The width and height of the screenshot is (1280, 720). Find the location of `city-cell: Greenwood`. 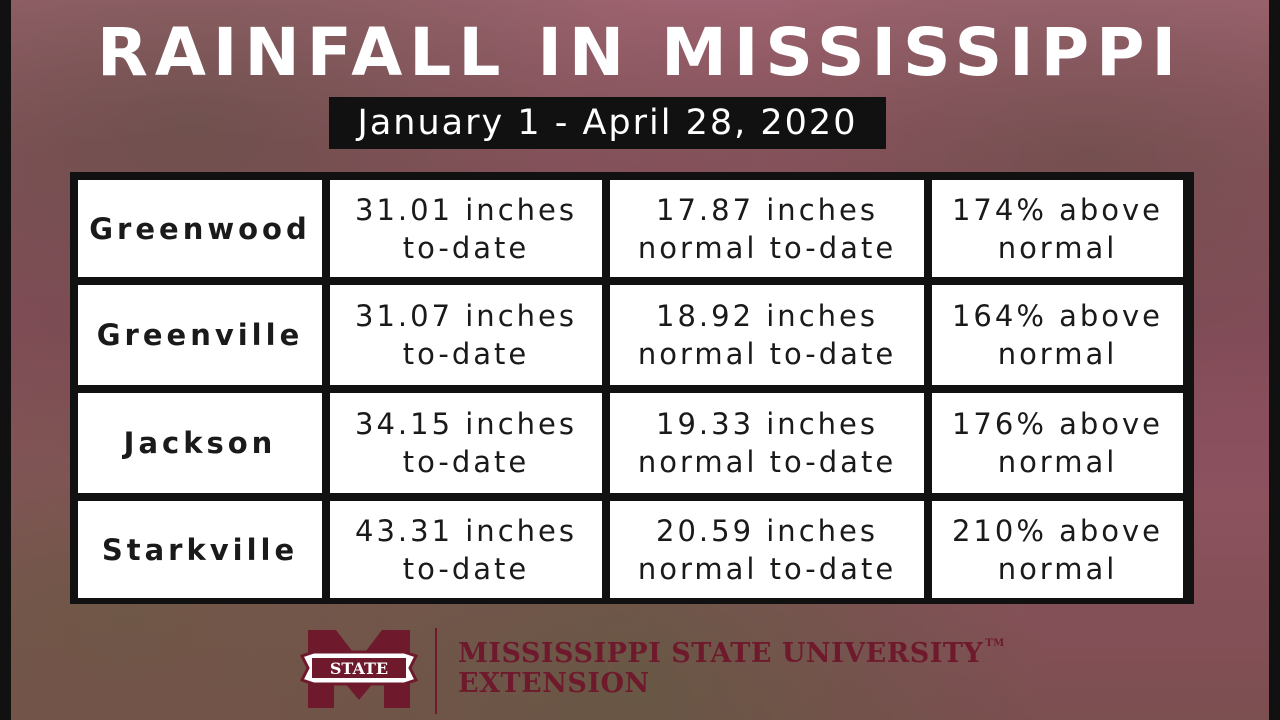

city-cell: Greenwood is located at coordinates (200, 228).